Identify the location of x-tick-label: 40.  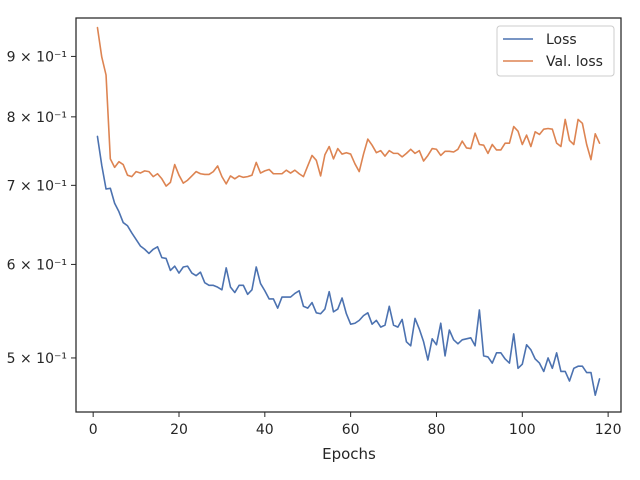
(265, 430).